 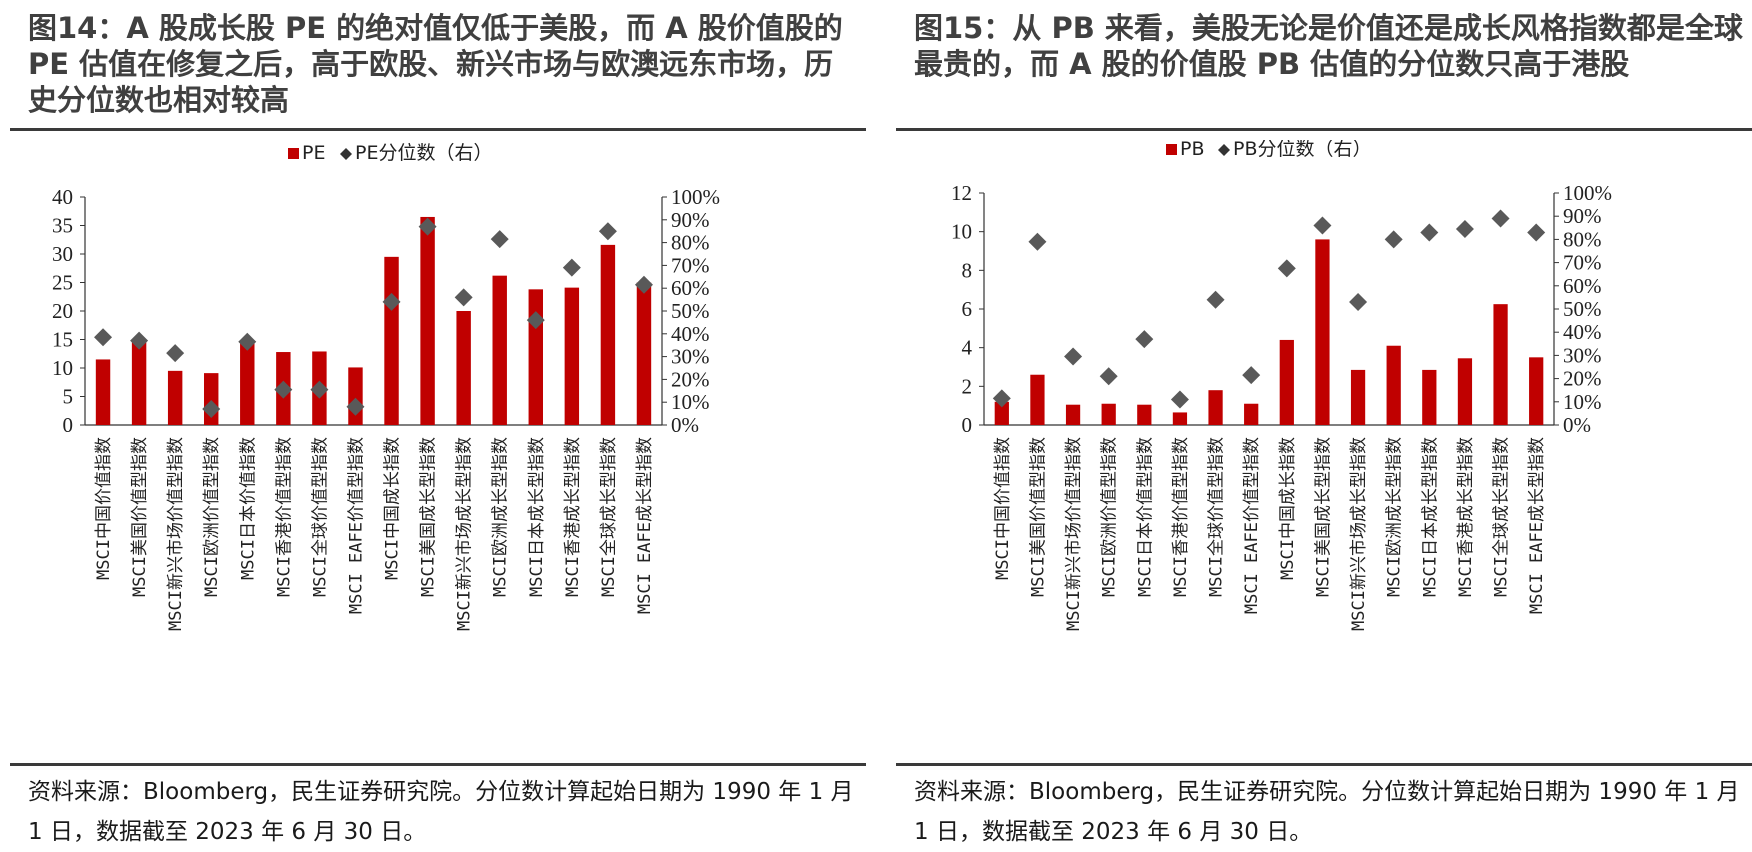 I want to click on left-tick-label: 6, so click(x=967, y=309).